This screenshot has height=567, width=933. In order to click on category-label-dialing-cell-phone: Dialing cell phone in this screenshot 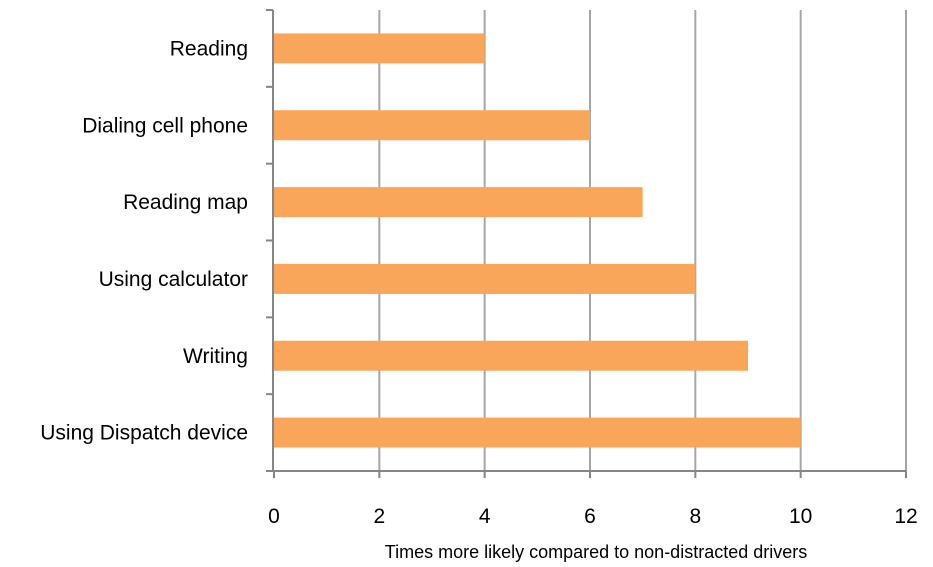, I will do `click(165, 125)`.